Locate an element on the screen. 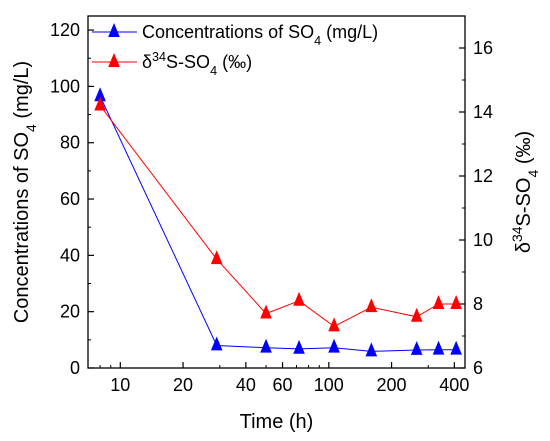 The width and height of the screenshot is (550, 441). x-axis-title: Time (h) is located at coordinates (277, 422).